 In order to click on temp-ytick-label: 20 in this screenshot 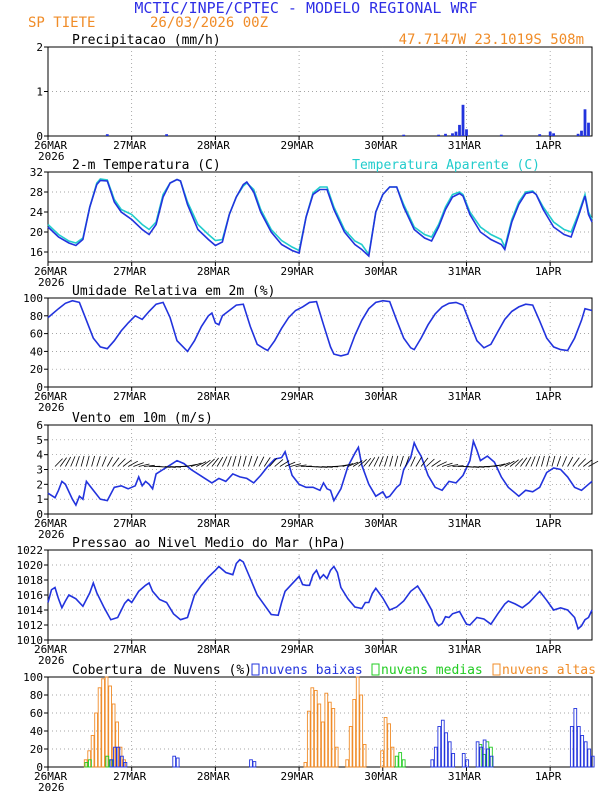, I will do `click(36, 232)`.